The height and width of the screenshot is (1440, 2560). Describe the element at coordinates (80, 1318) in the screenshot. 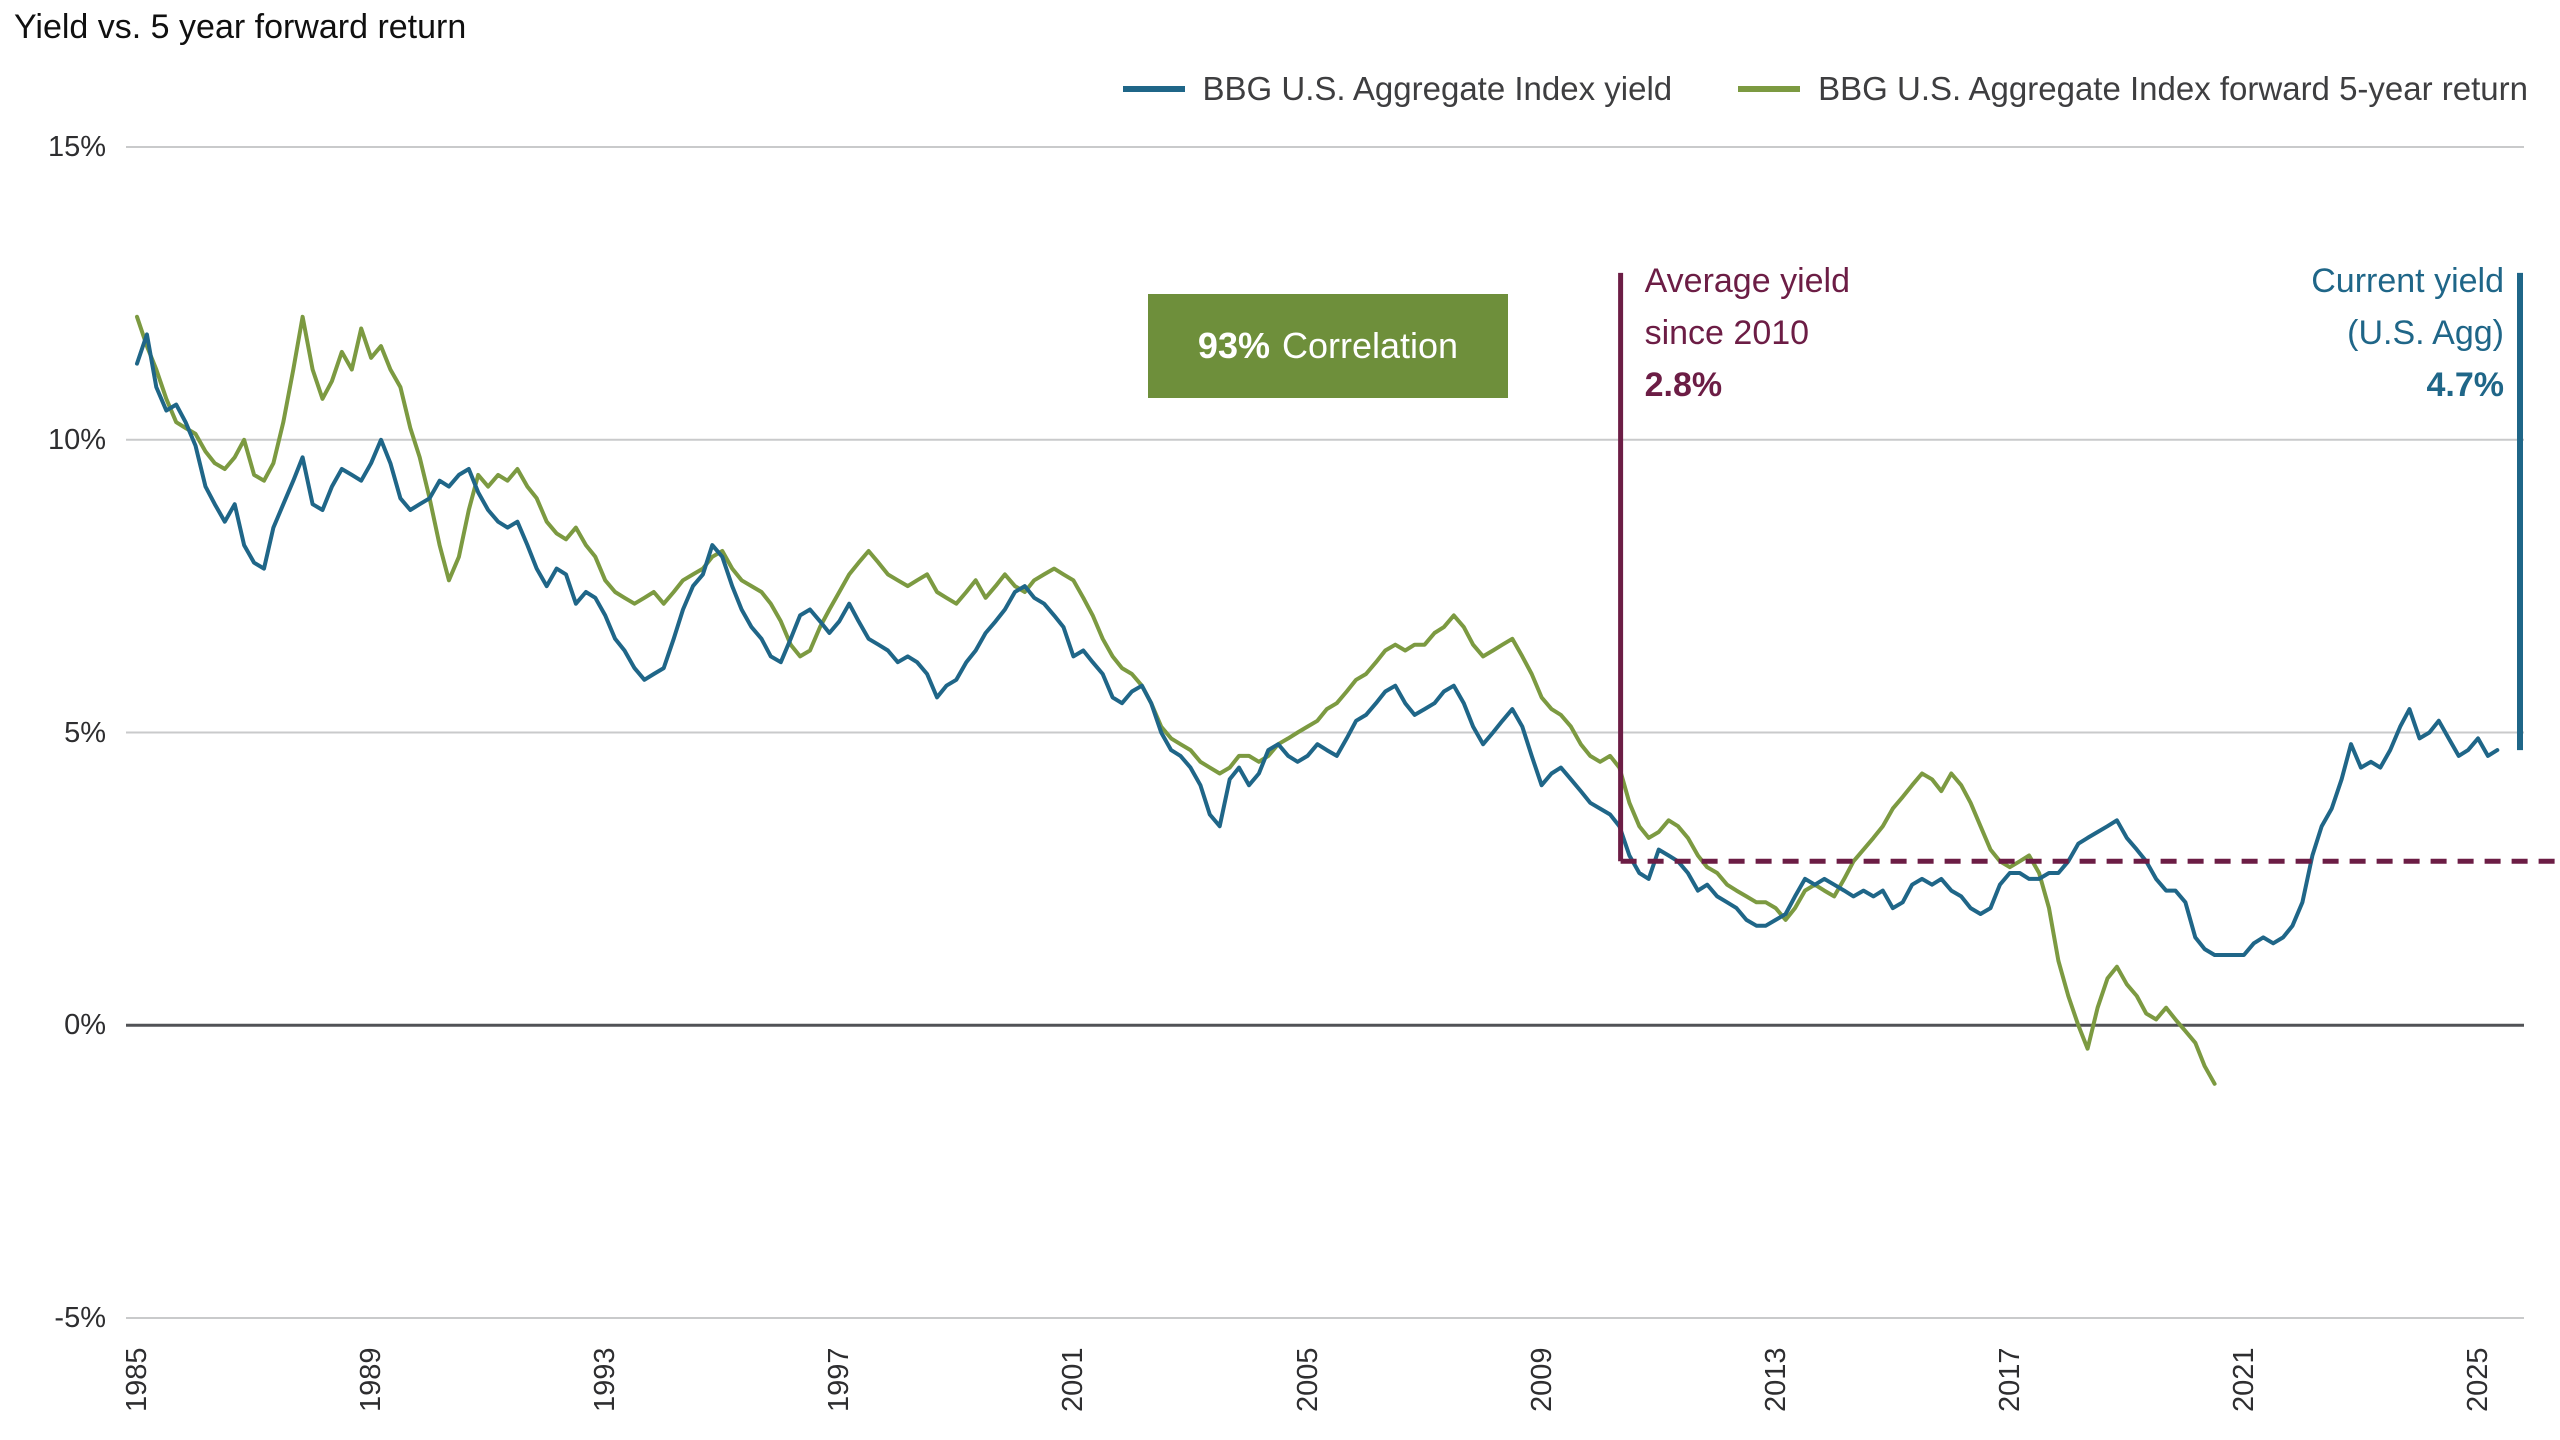

I see `y-axis-label: -5%` at that location.